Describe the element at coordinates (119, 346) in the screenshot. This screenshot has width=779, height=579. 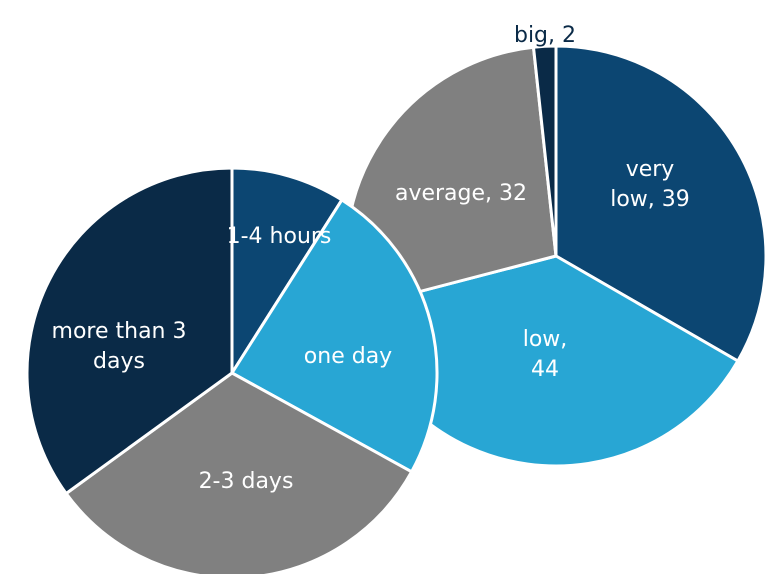
I see `data-label-more-than-3-days: more than 3 days` at that location.